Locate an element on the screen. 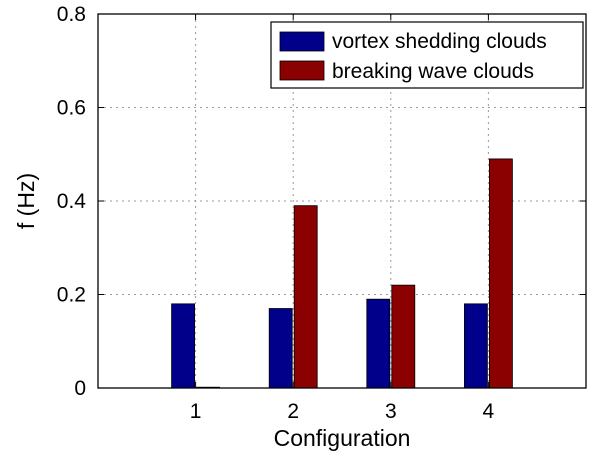 Image resolution: width=591 pixels, height=460 pixels. x-tick-label: 2 is located at coordinates (293, 411).